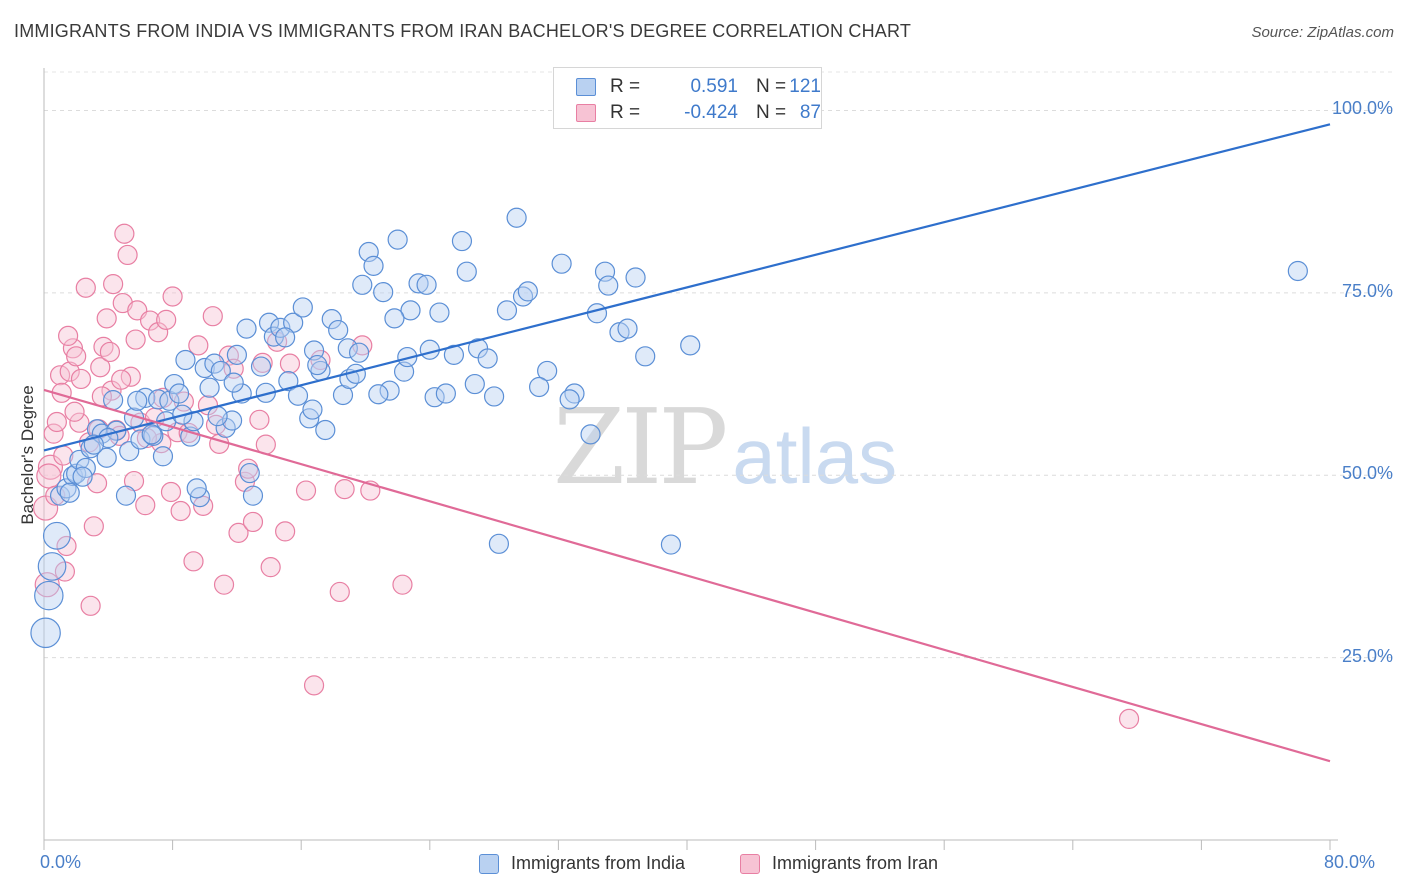 Image resolution: width=1406 pixels, height=892 pixels. What do you see at coordinates (598, 863) in the screenshot?
I see `legend-label-india: Immigrants from India` at bounding box center [598, 863].